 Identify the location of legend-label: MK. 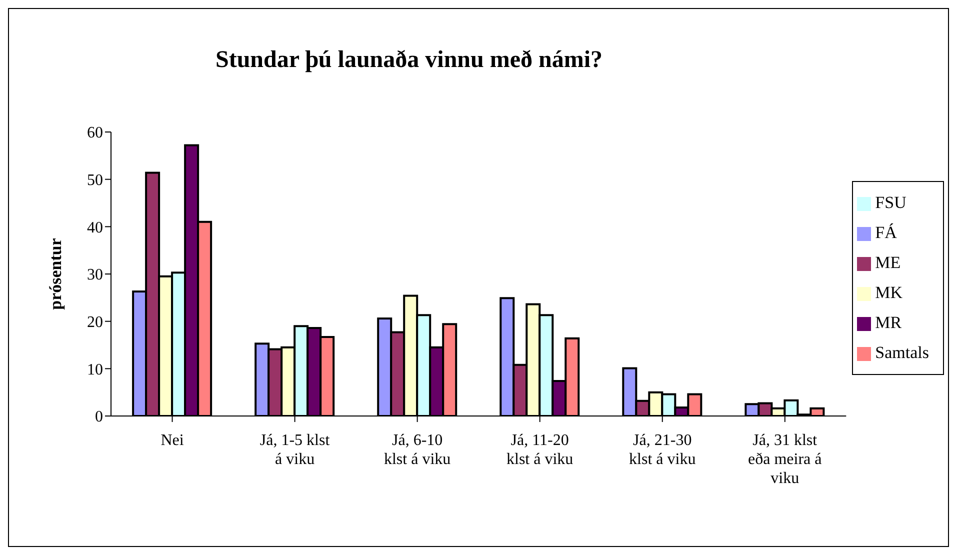
(889, 292).